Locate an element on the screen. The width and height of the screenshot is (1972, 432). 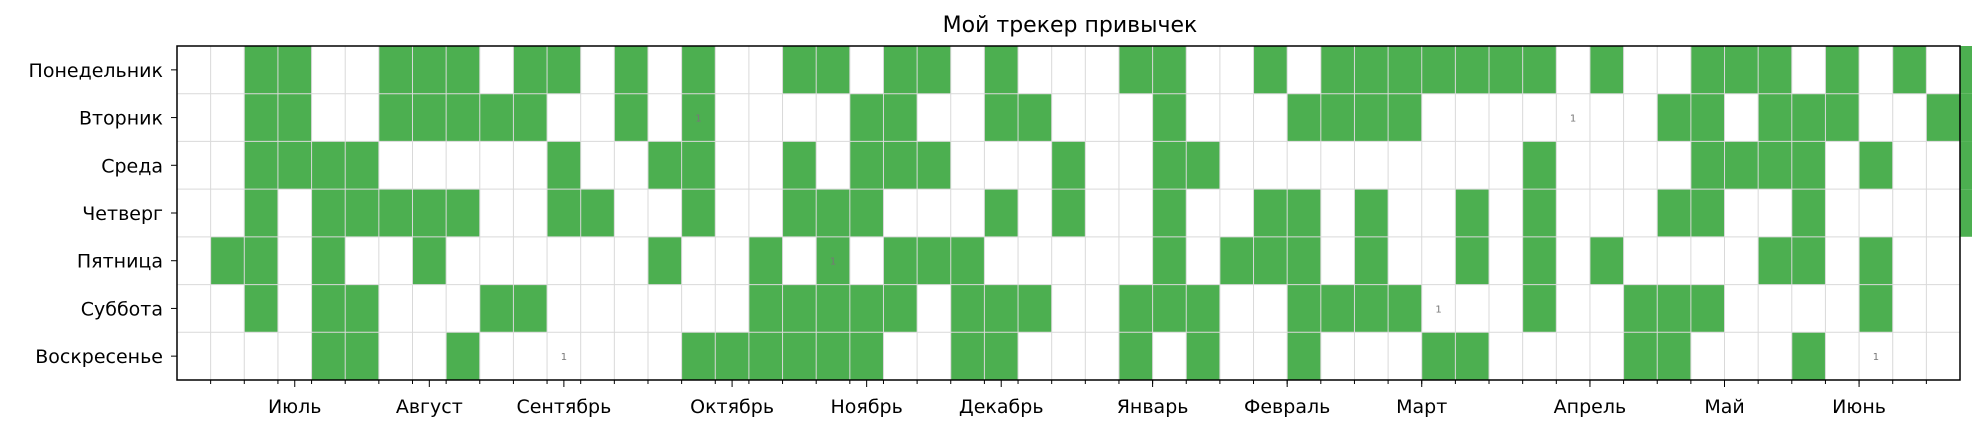
y-tick-label: Пятница is located at coordinates (120, 262).